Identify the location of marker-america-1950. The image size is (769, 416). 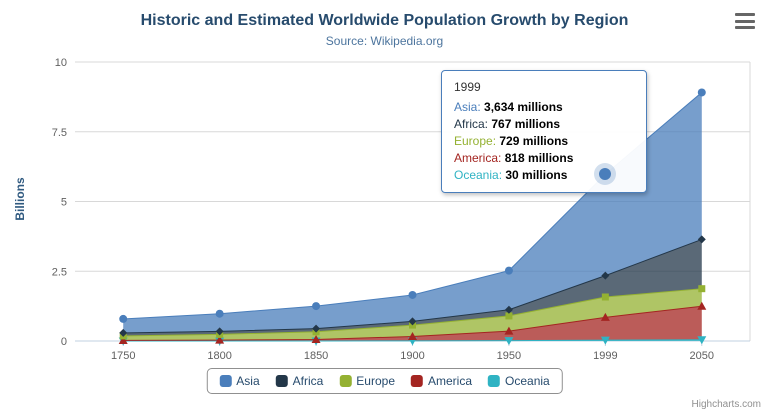
(509, 330).